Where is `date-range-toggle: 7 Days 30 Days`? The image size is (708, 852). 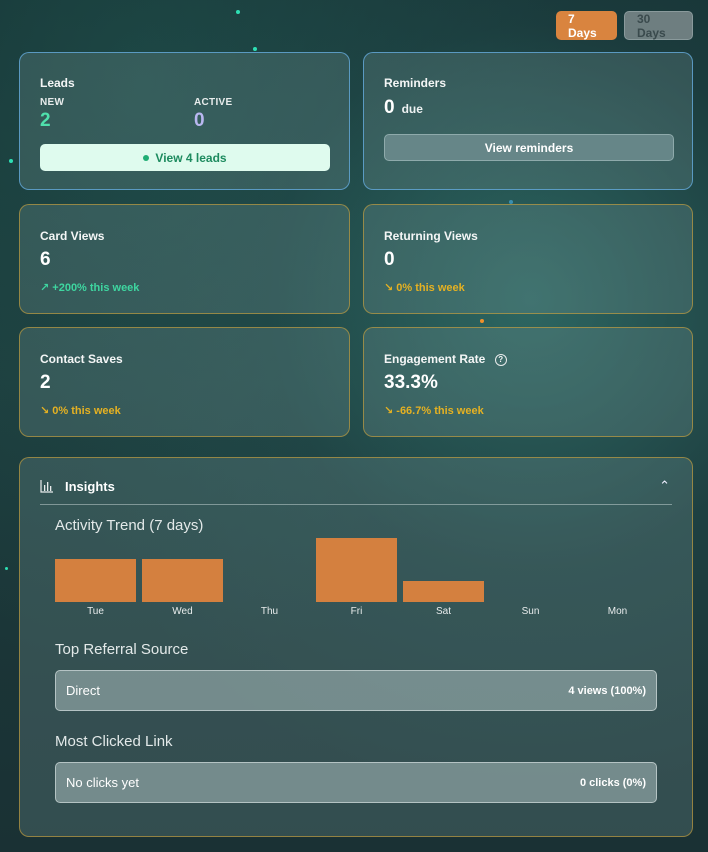
date-range-toggle: 7 Days 30 Days is located at coordinates (624, 25).